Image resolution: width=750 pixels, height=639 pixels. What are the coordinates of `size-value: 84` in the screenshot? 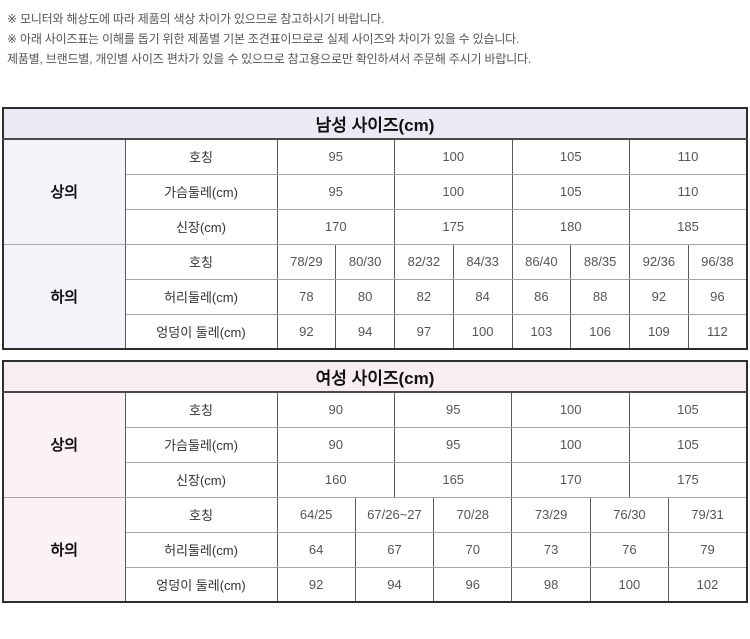 It's located at (482, 296).